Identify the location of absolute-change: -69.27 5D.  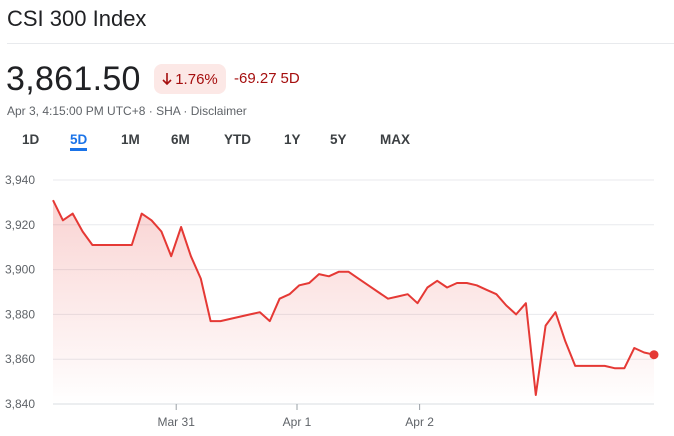
(269, 78).